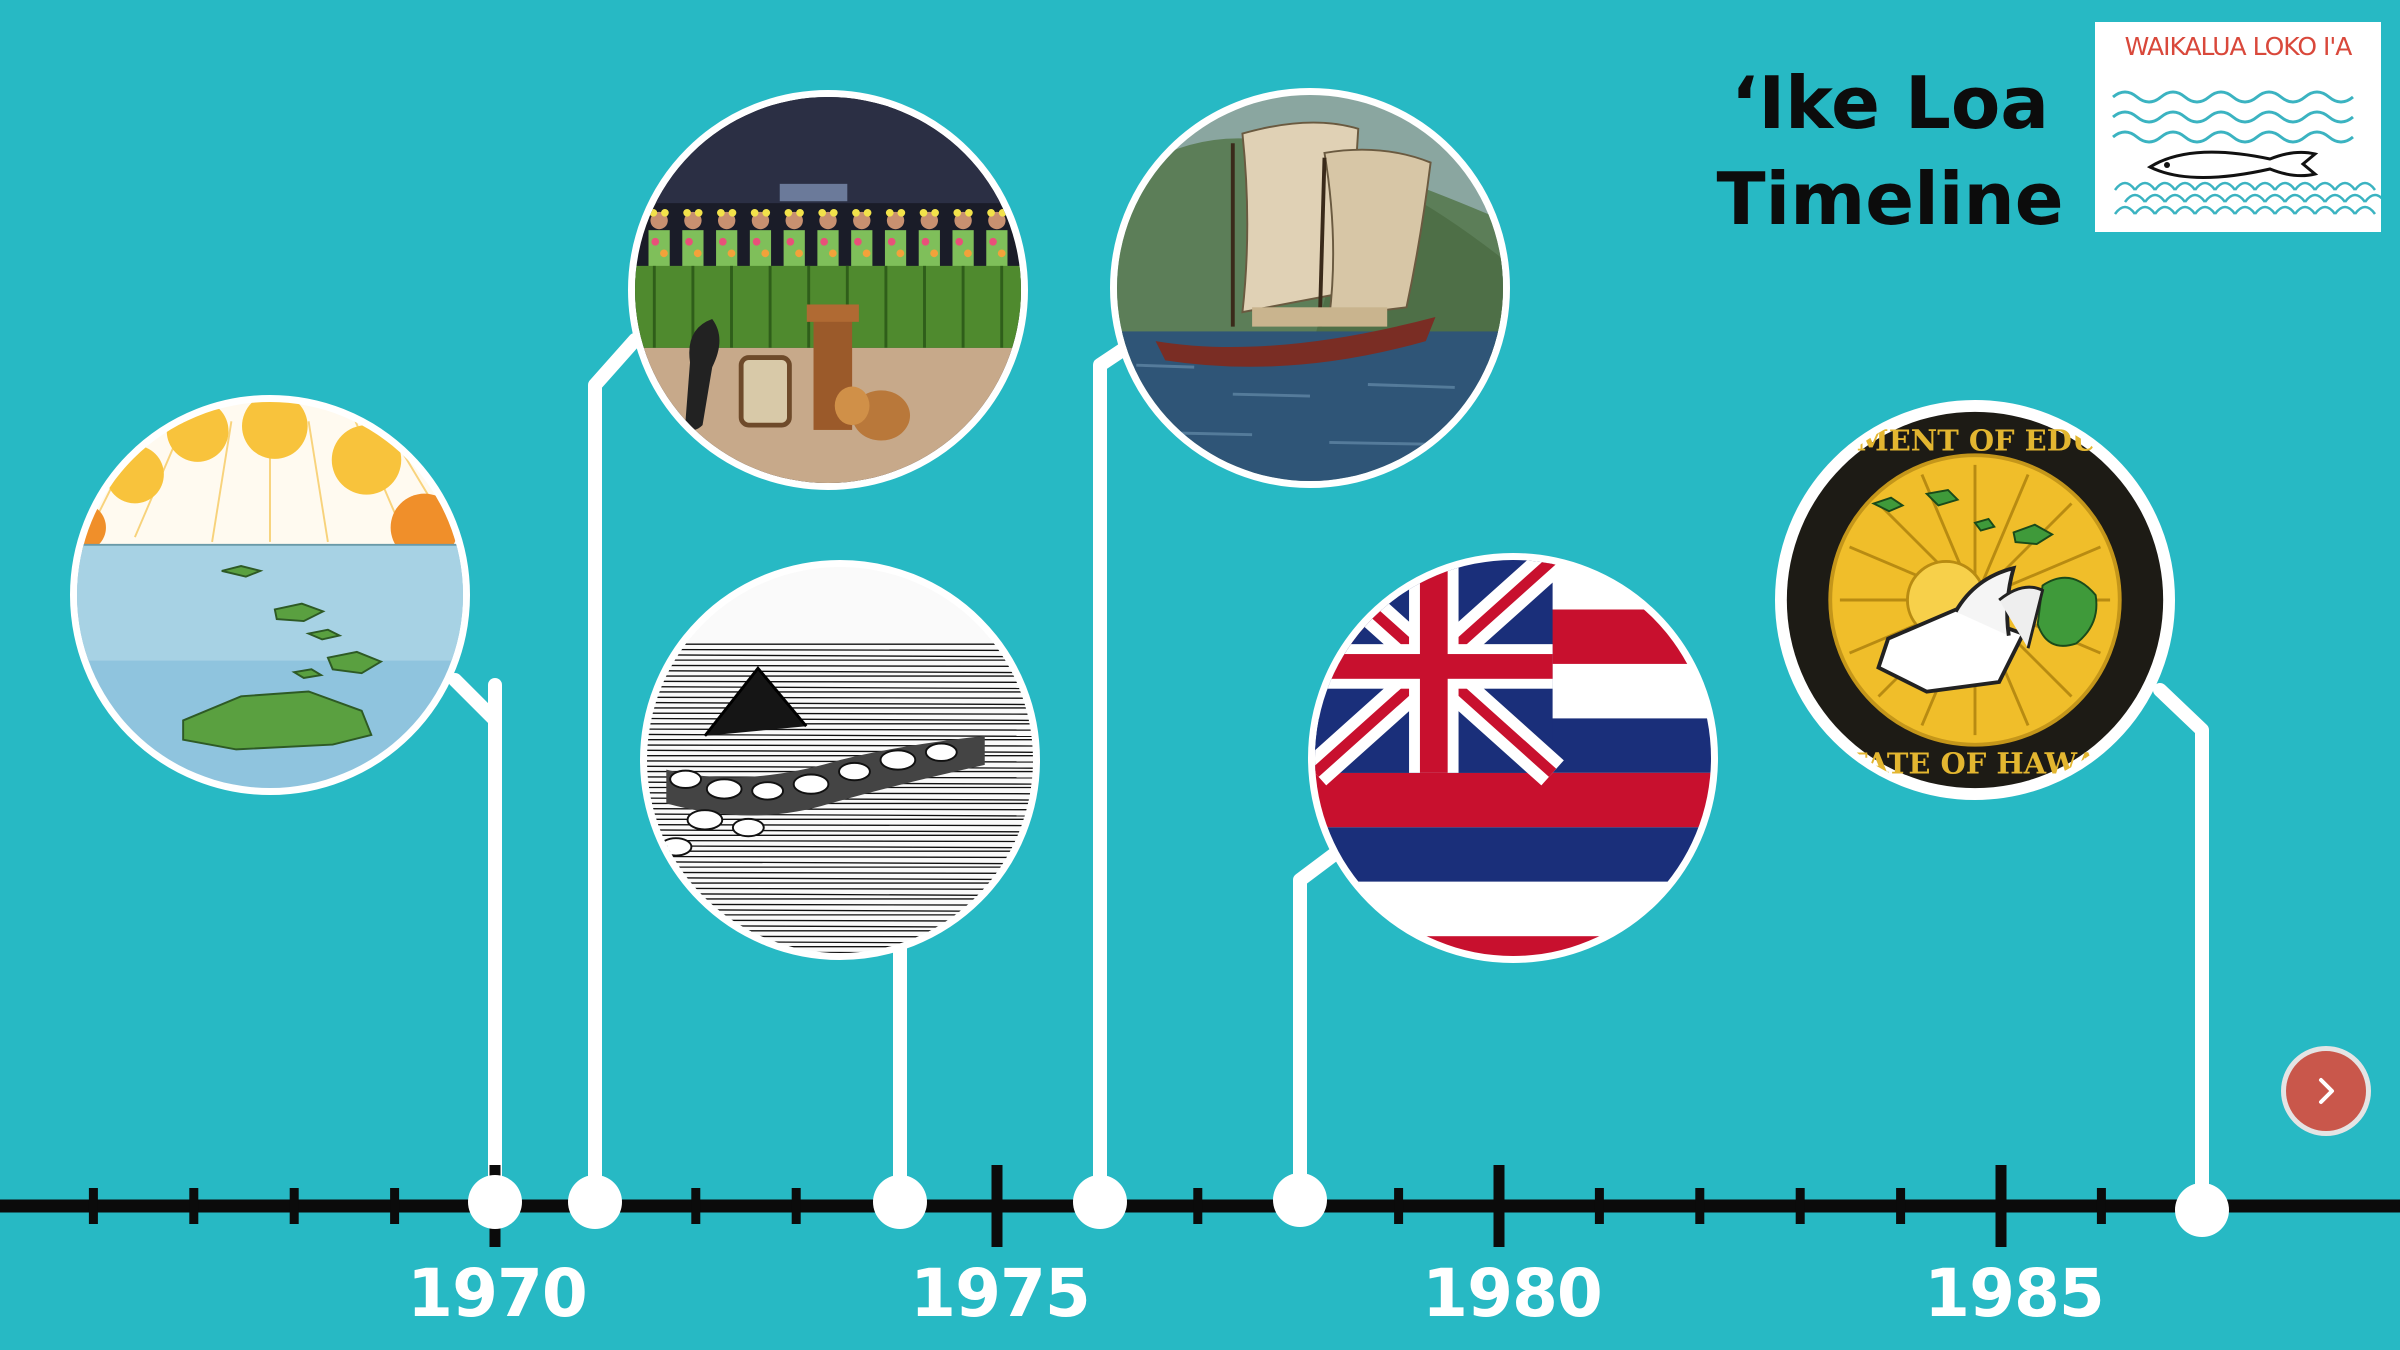 The height and width of the screenshot is (1350, 2400). Describe the element at coordinates (595, 1202) in the screenshot. I see `marker-hula` at that location.